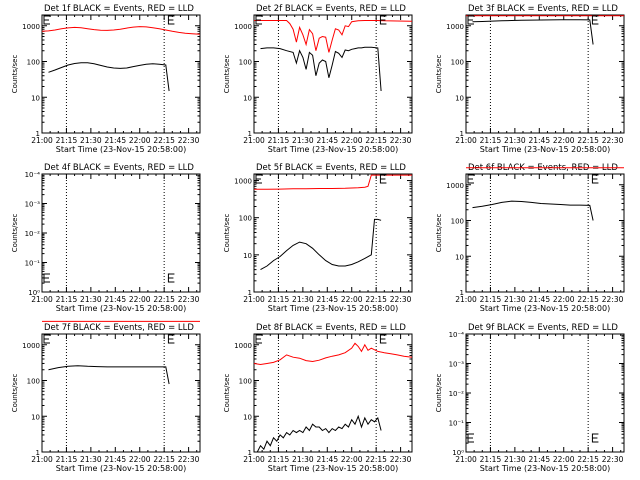  What do you see at coordinates (457, 365) in the screenshot?
I see `ytick-label: 10⁻³` at bounding box center [457, 365].